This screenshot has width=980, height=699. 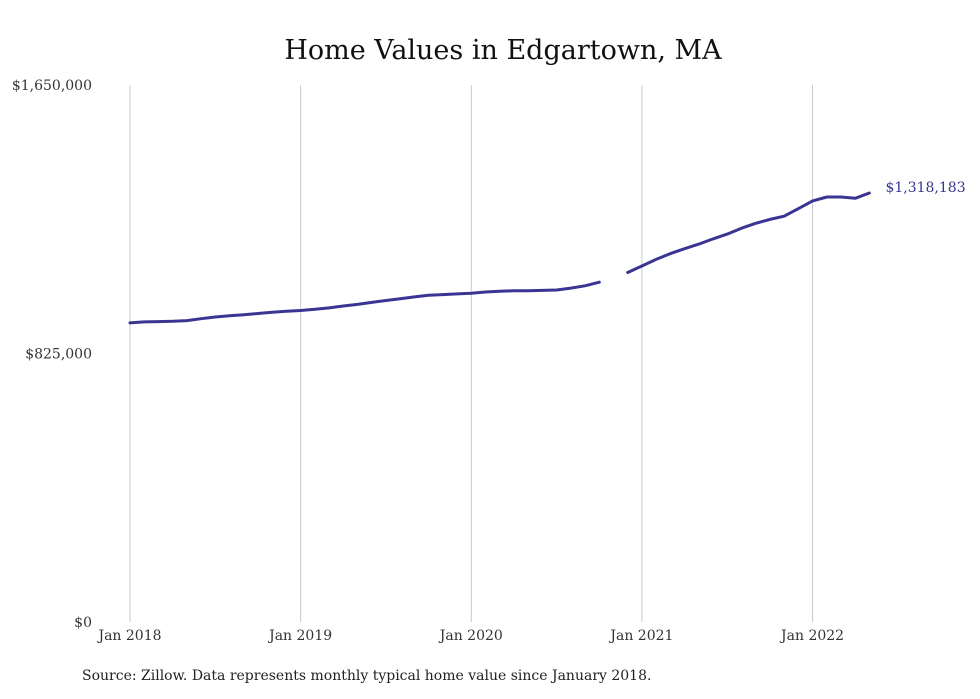 I want to click on last-value-label: $1,318,183, so click(x=925, y=188).